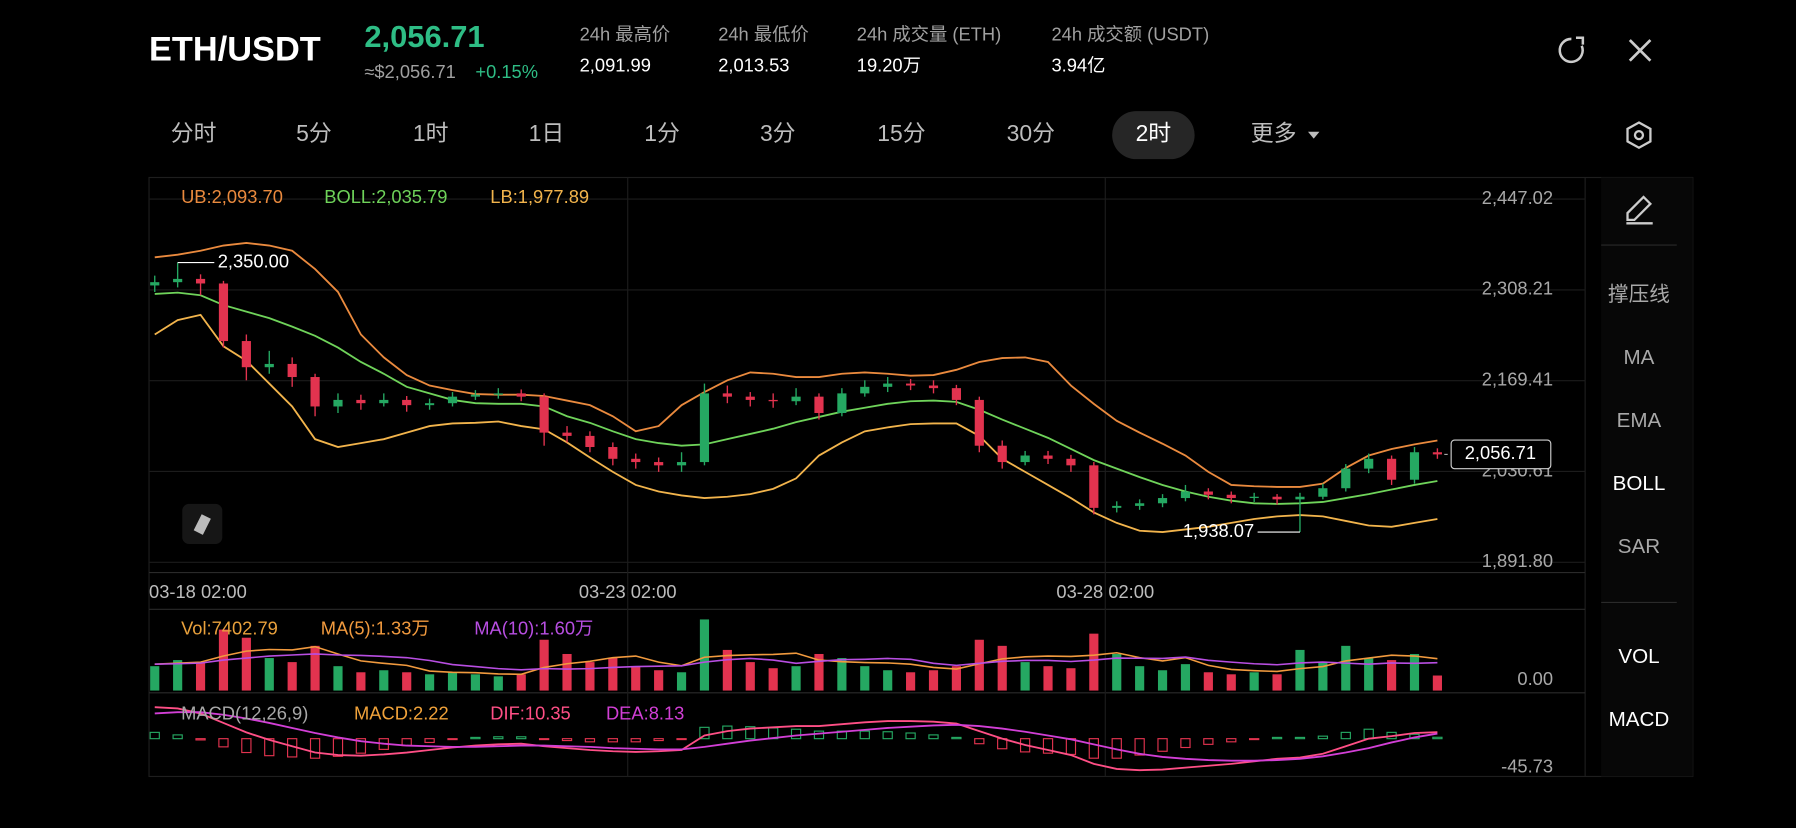  Describe the element at coordinates (1639, 546) in the screenshot. I see `sidebar-tool: SAR` at that location.